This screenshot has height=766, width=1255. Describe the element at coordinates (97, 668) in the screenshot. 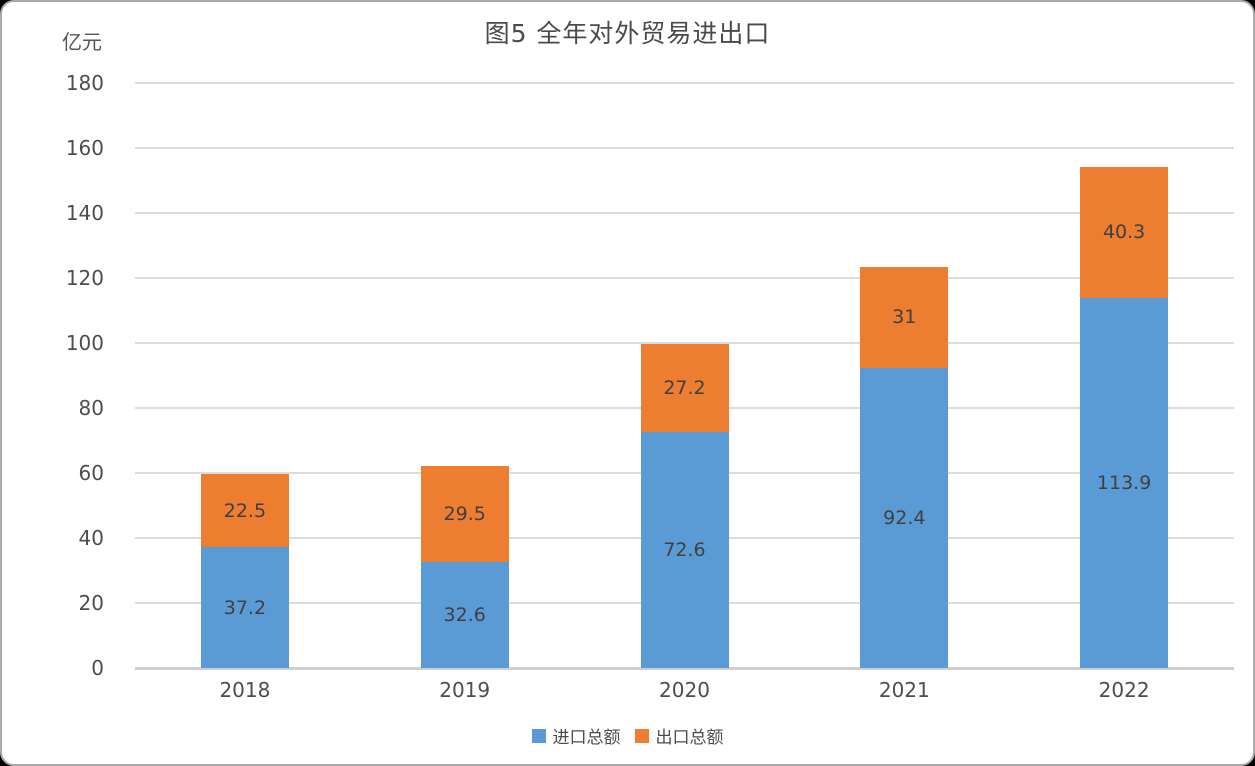

I see `y-axis-tick-label: 0` at that location.